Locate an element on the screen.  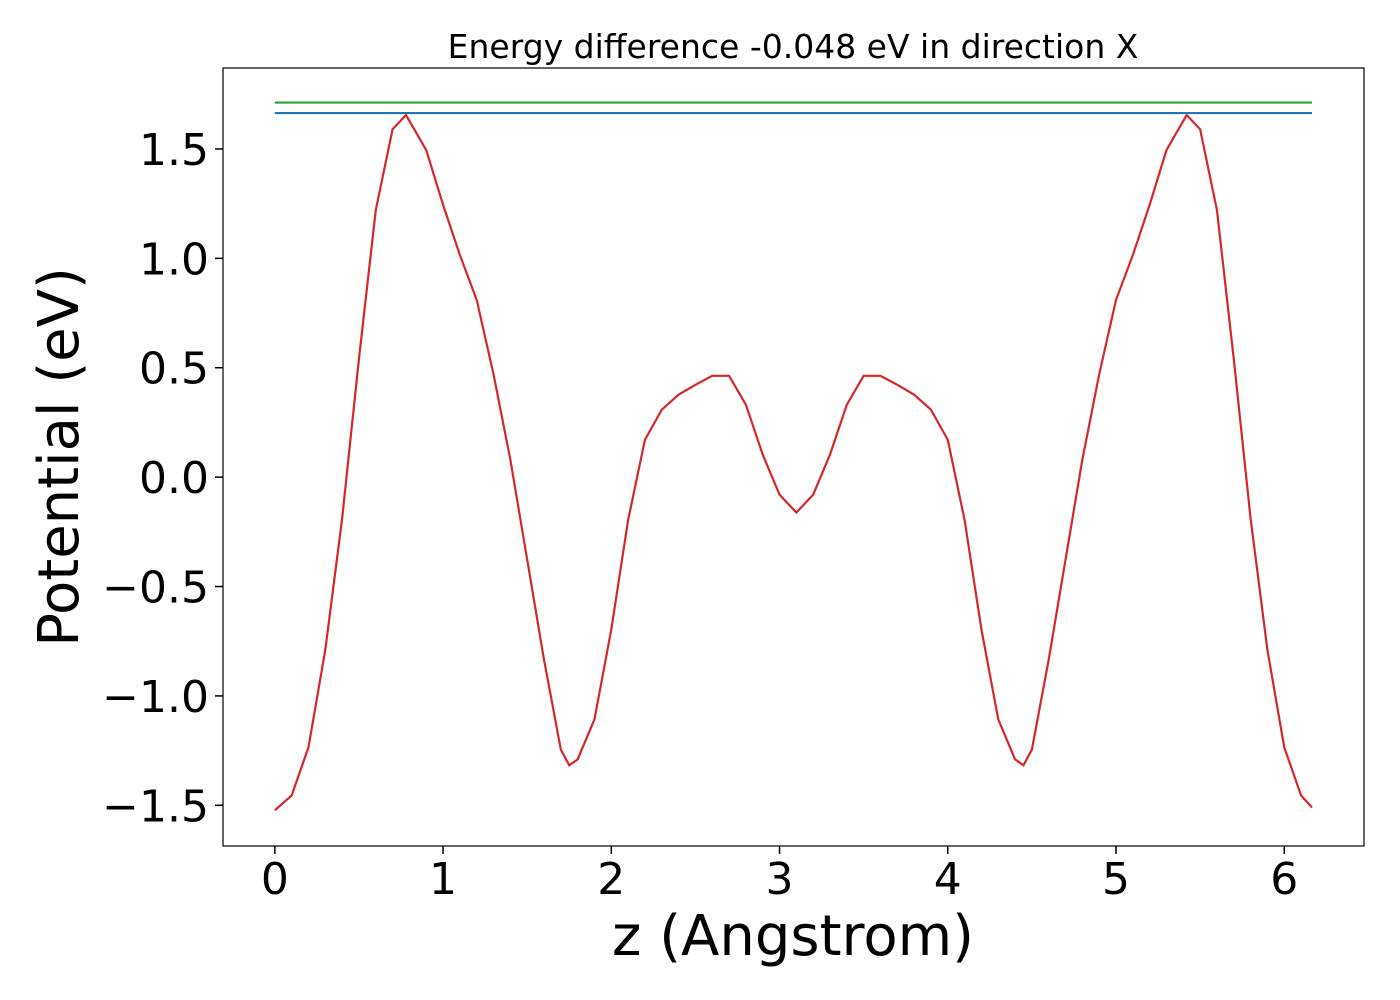
y-tick-label: 0.5 is located at coordinates (174, 369).